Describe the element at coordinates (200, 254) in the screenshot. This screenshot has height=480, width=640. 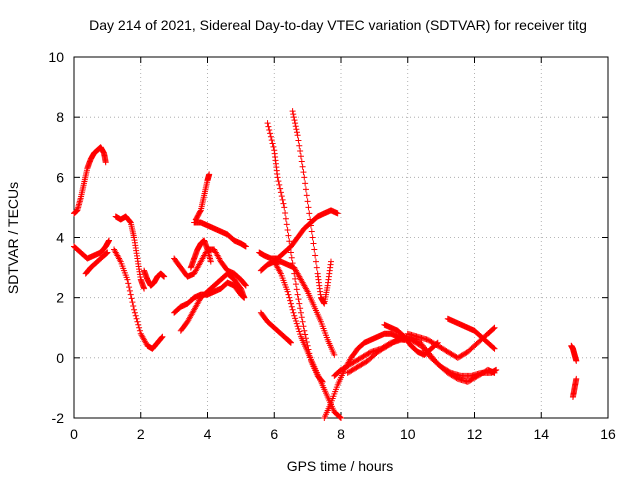
I see `series-arc12` at that location.